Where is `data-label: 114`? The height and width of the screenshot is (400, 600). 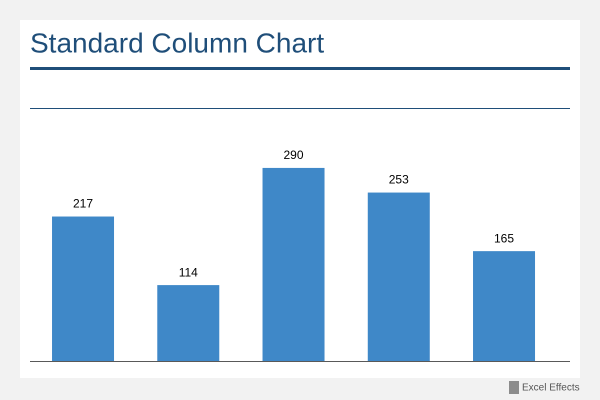
data-label: 114 is located at coordinates (188, 272).